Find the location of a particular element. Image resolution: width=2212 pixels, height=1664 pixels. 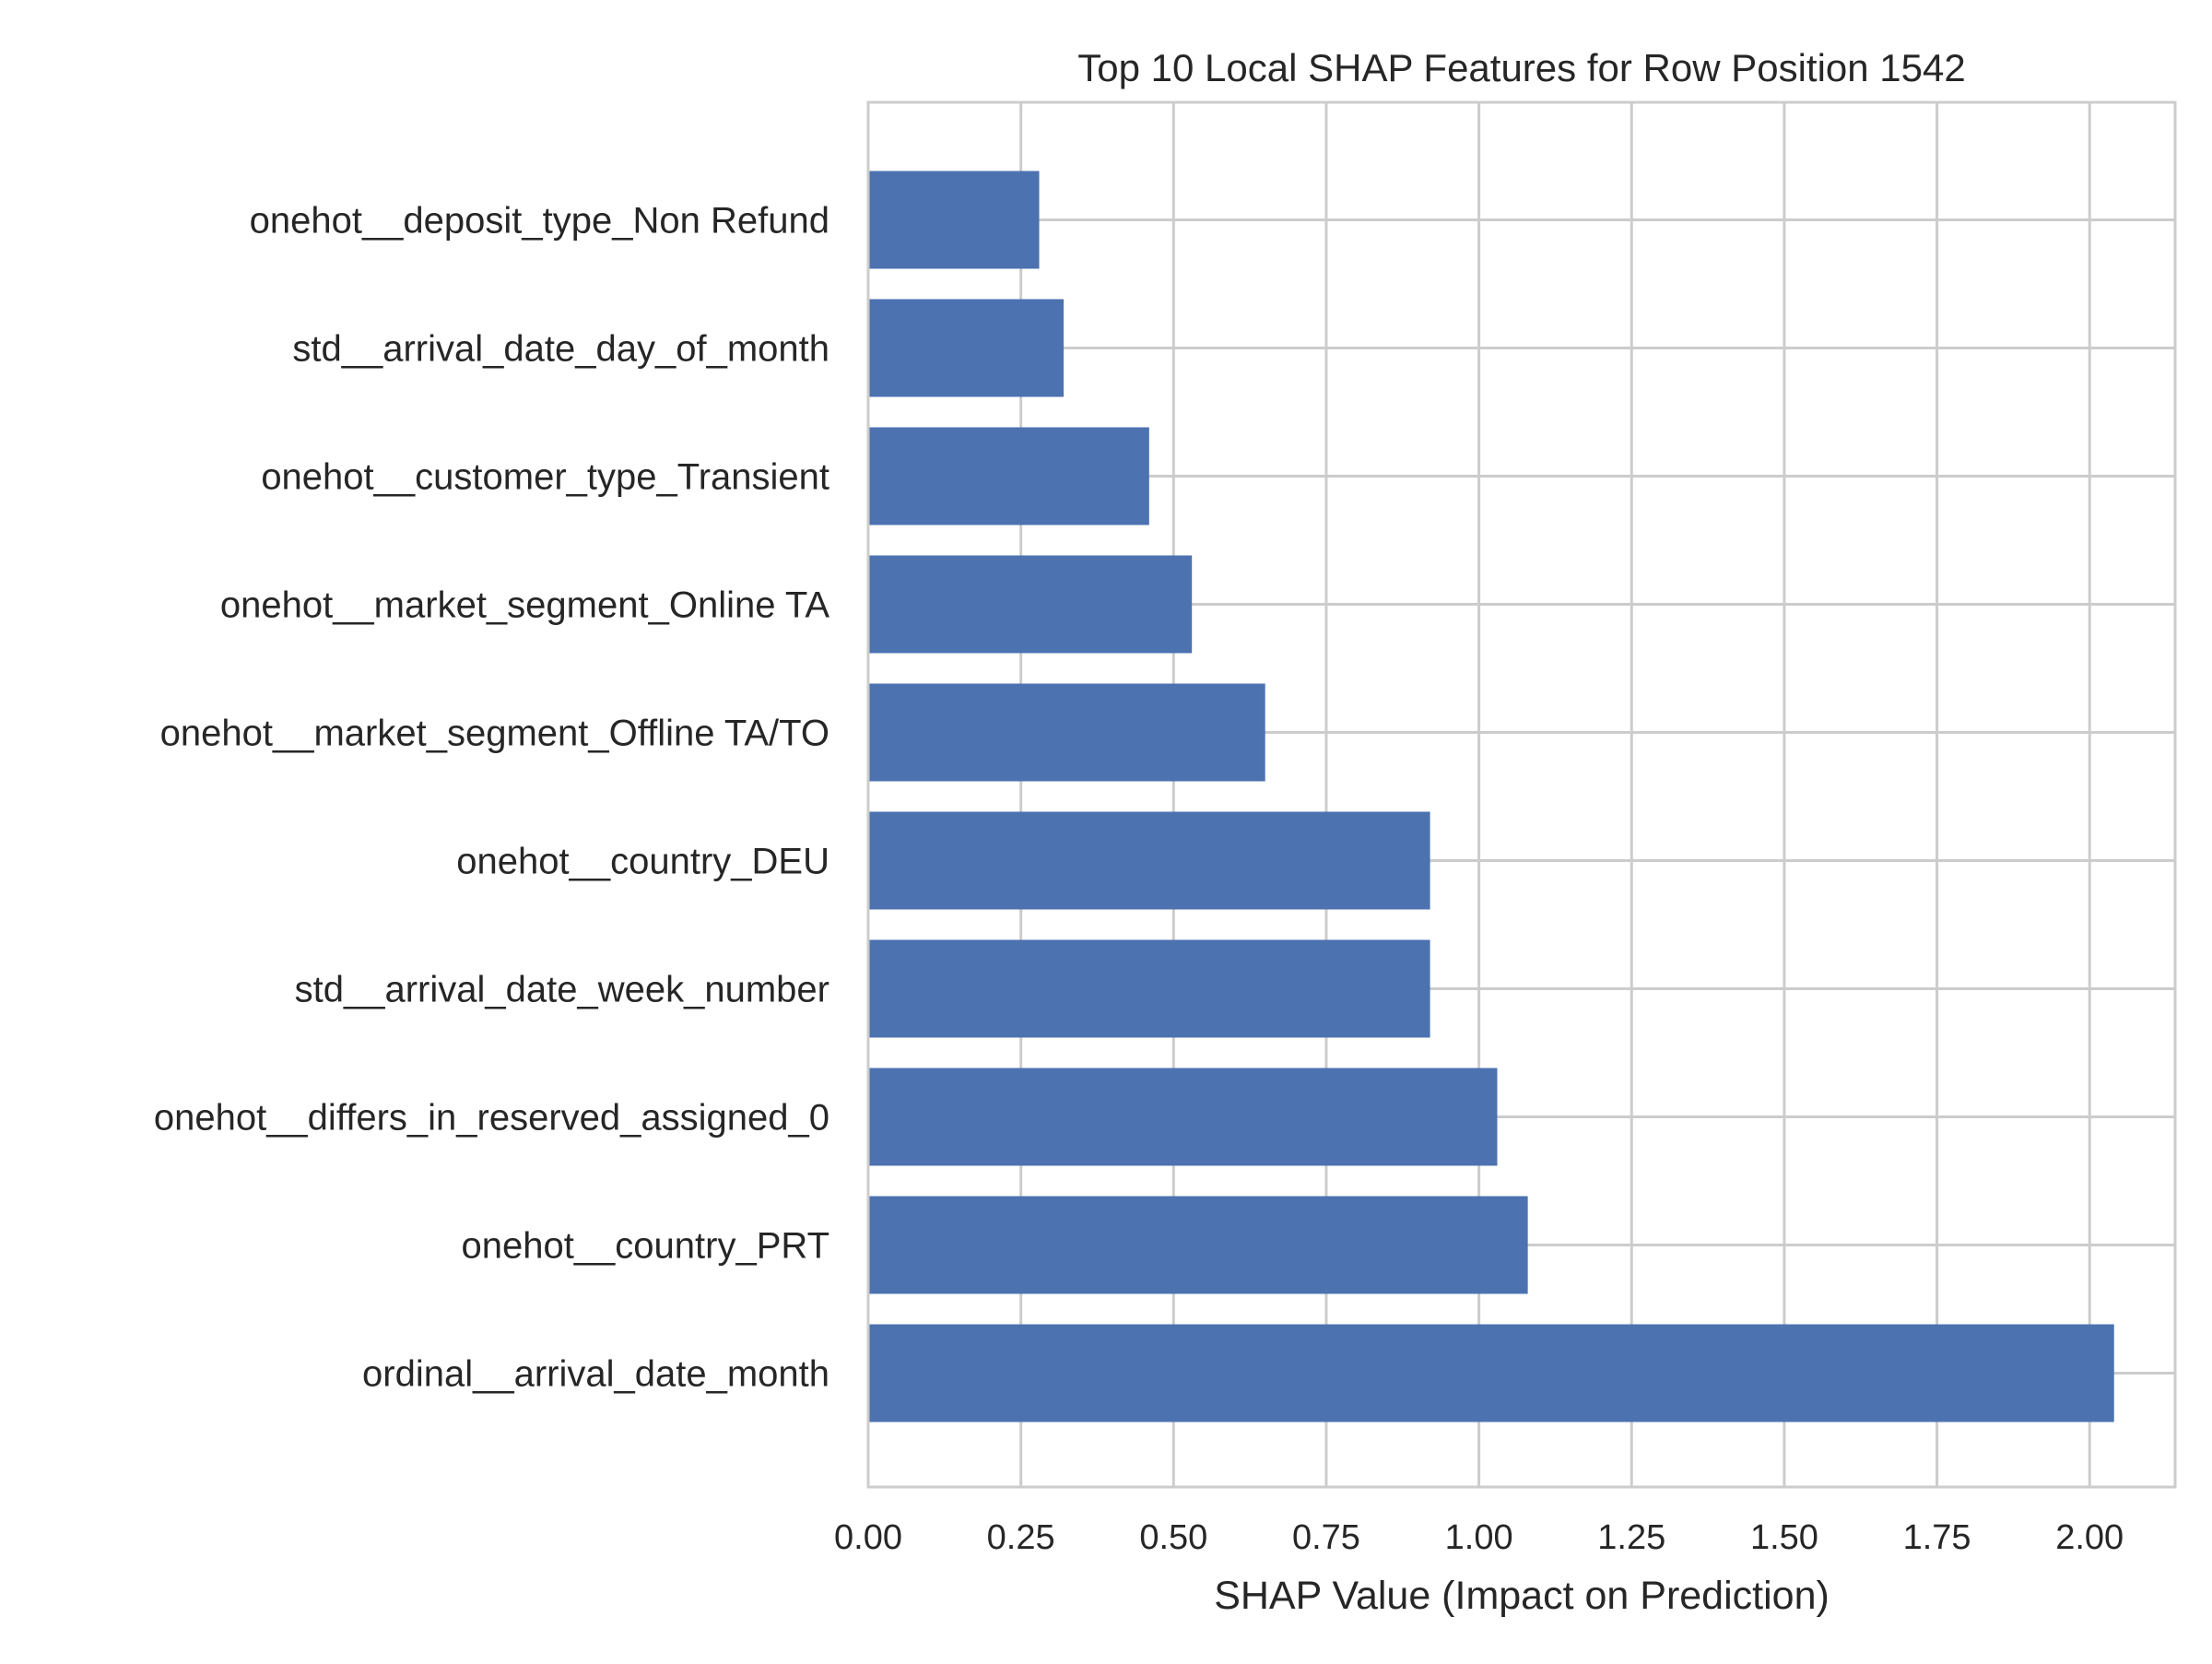

y-tick-label: onehot__country_DEU is located at coordinates (643, 862).